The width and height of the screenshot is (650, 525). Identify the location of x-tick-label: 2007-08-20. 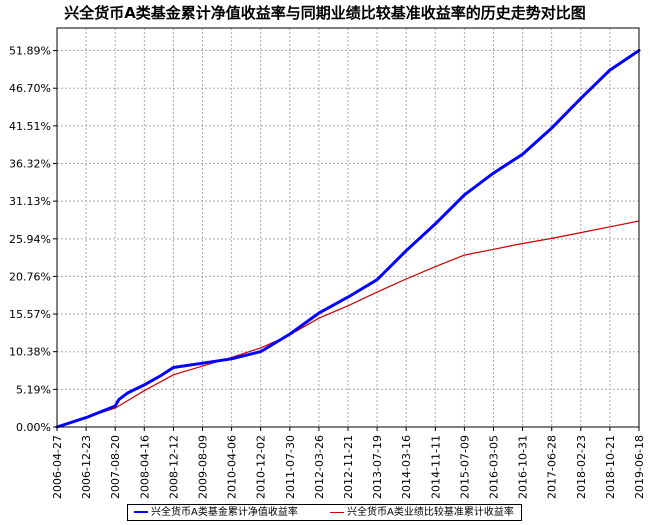
(115, 467).